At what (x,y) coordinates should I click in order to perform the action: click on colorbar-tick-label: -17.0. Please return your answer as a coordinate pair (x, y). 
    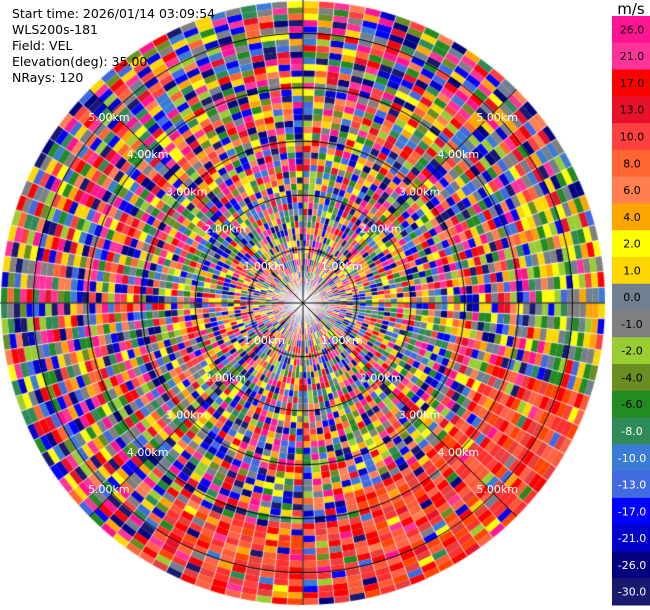
    Looking at the image, I should click on (632, 511).